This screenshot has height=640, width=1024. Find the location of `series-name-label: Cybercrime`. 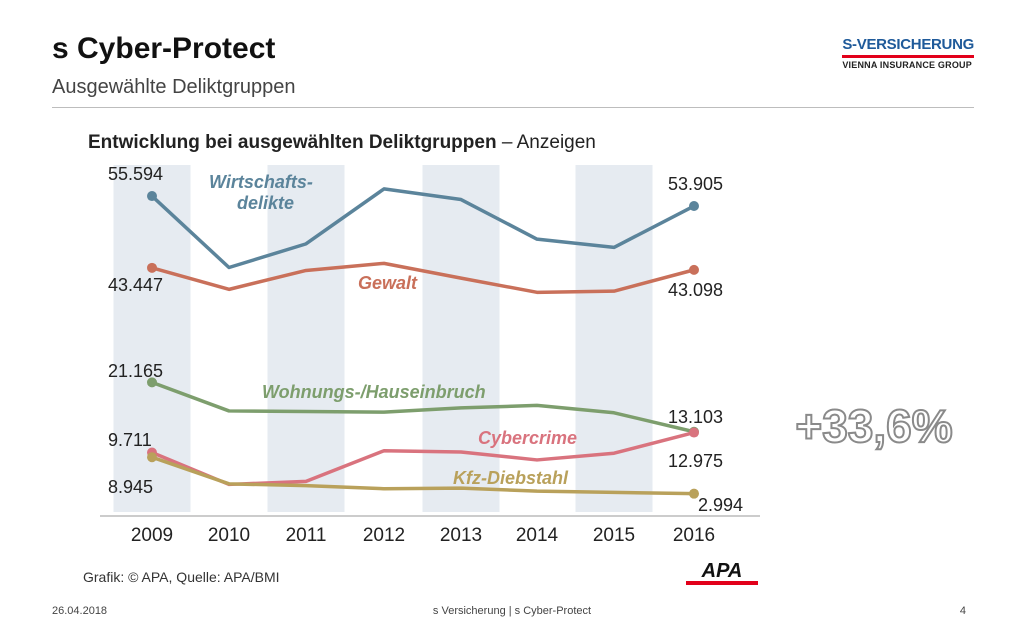

series-name-label: Cybercrime is located at coordinates (527, 438).